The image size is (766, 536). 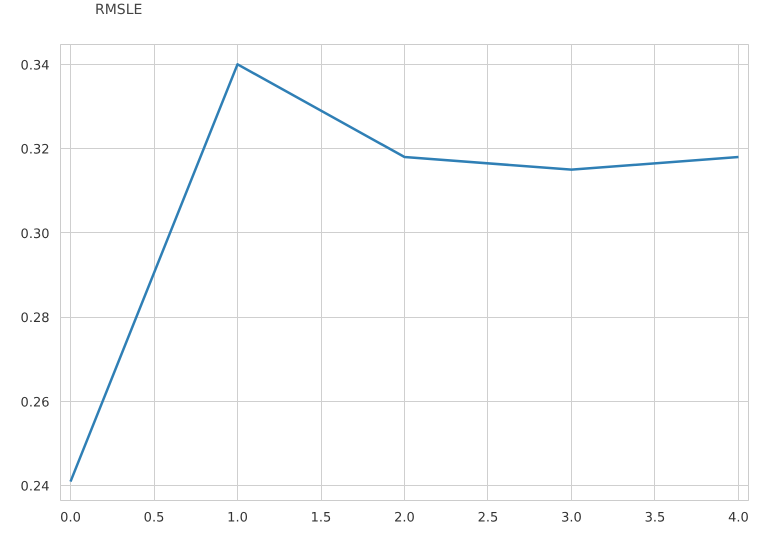 I want to click on x-tick-label: 0.5, so click(x=154, y=518).